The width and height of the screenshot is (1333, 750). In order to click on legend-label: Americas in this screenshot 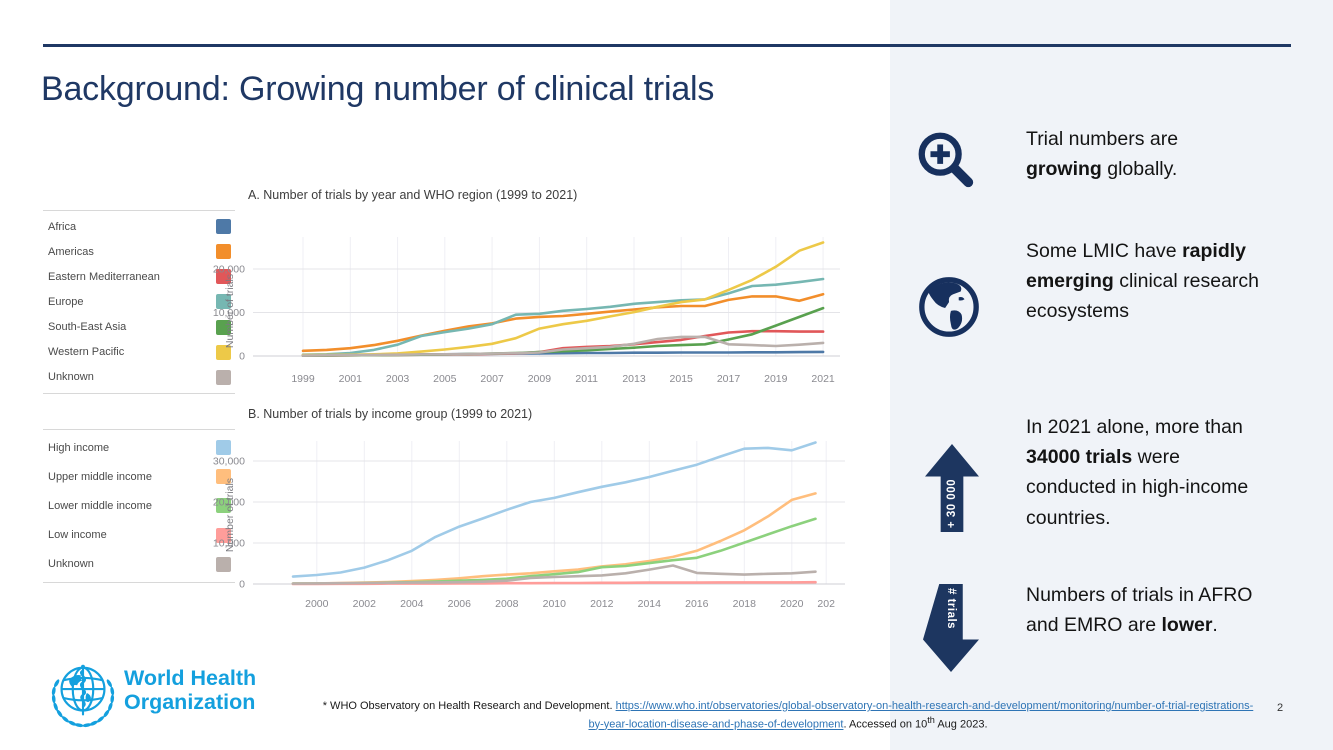, I will do `click(71, 251)`.